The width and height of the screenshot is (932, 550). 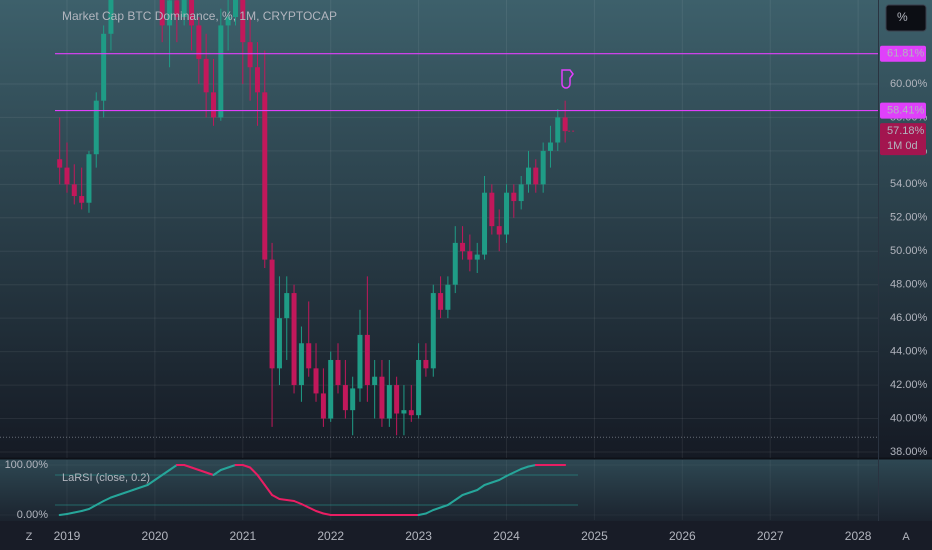 I want to click on time-axis, so click(x=466, y=535).